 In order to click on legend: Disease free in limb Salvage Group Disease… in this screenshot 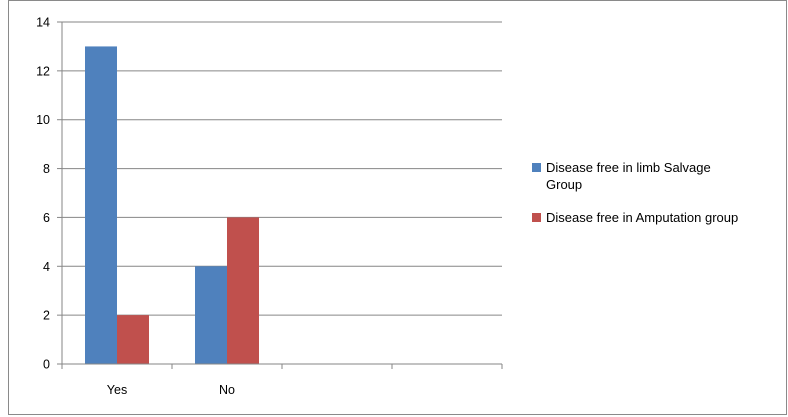, I will do `click(635, 192)`.